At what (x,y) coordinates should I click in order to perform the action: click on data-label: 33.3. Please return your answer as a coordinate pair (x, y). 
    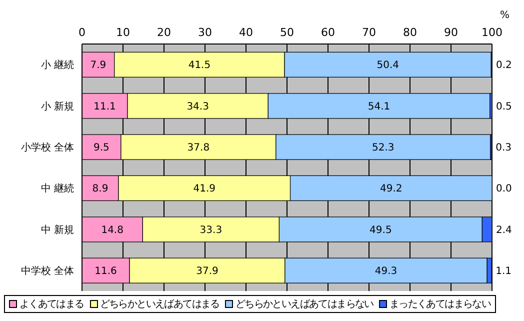
    Looking at the image, I should click on (211, 230).